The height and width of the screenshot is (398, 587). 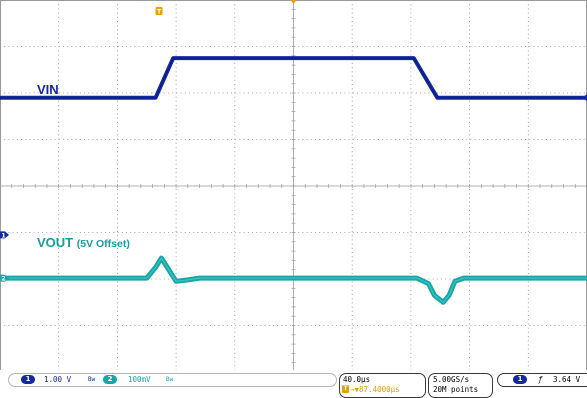 What do you see at coordinates (293, 280) in the screenshot?
I see `vout-trace-core` at bounding box center [293, 280].